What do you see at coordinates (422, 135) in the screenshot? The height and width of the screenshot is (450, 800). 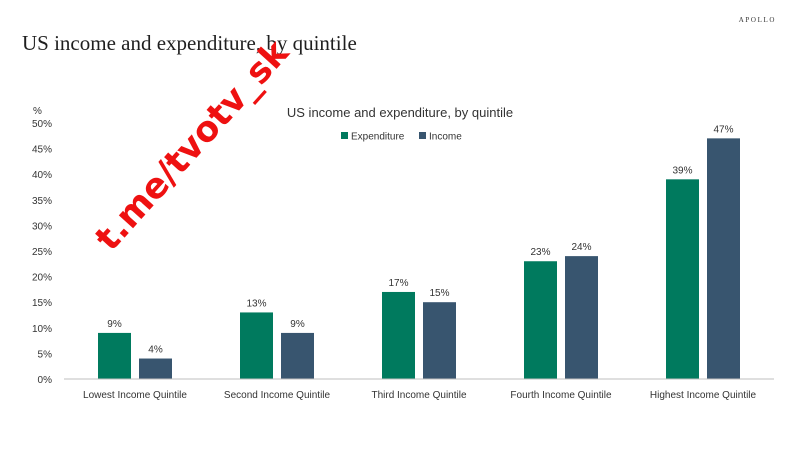 I see `legend-swatch-income` at bounding box center [422, 135].